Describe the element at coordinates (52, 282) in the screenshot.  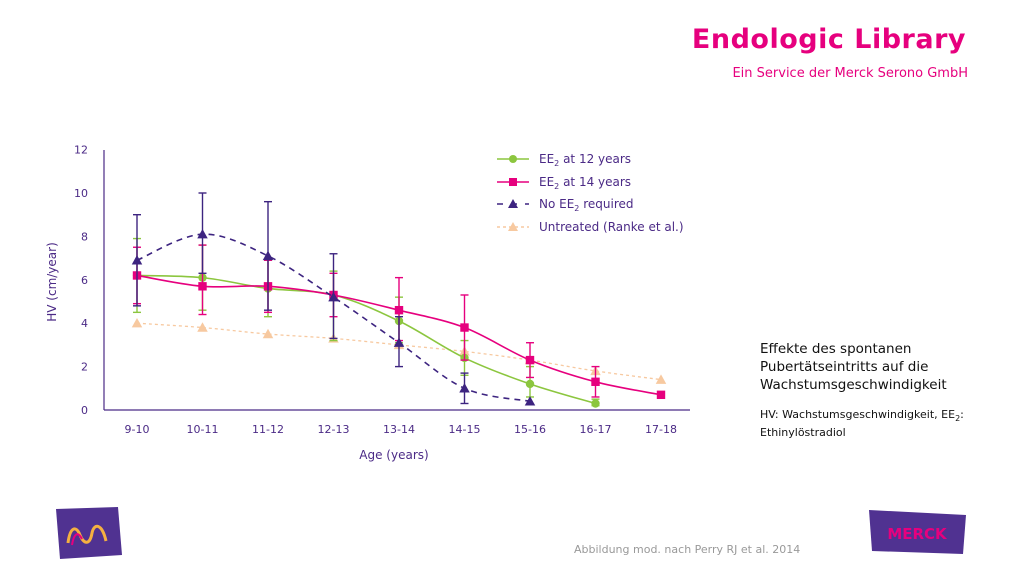
I see `y-axis-label: HV (cm/year)` at that location.